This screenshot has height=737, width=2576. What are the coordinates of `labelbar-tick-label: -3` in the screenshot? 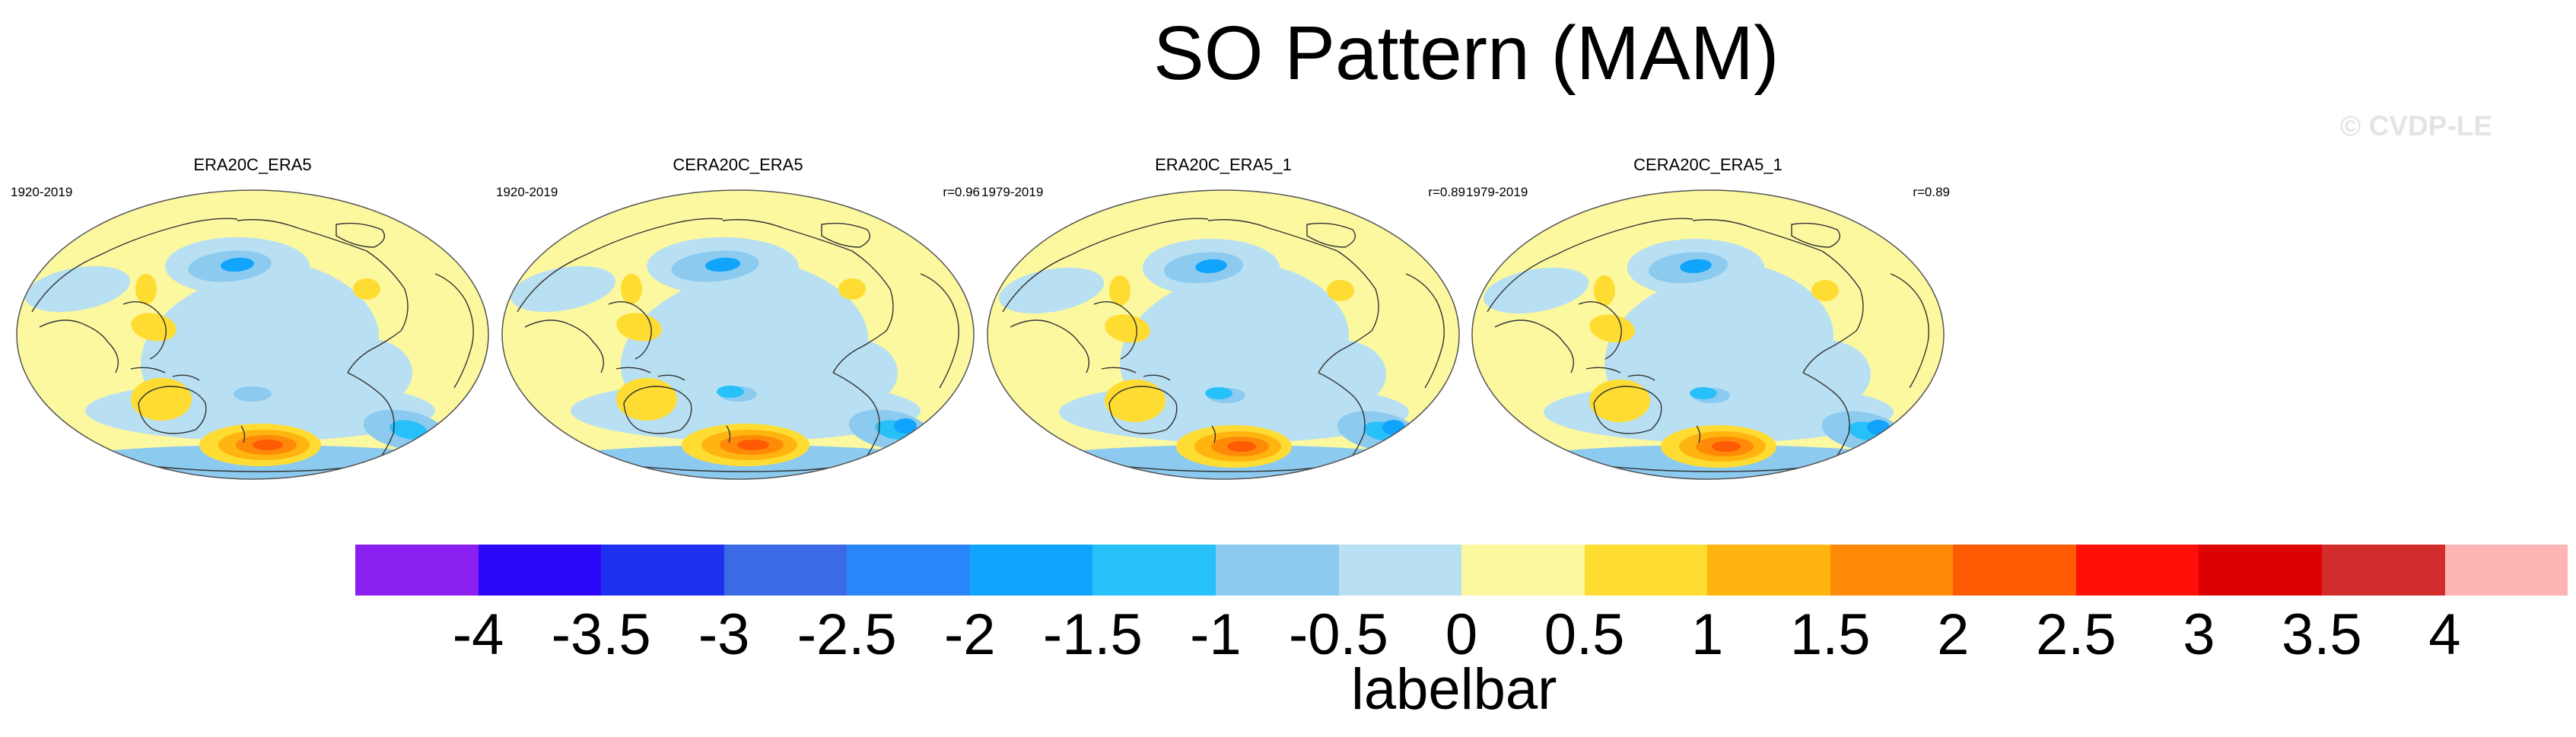 It's located at (724, 634).